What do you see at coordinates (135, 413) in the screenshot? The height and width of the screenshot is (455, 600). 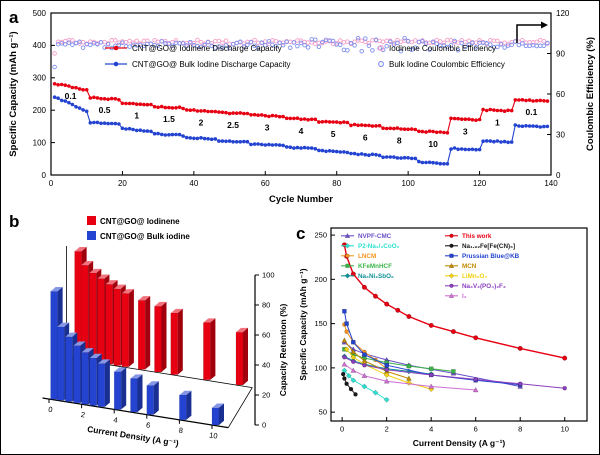 I see `axis-line` at bounding box center [135, 413].